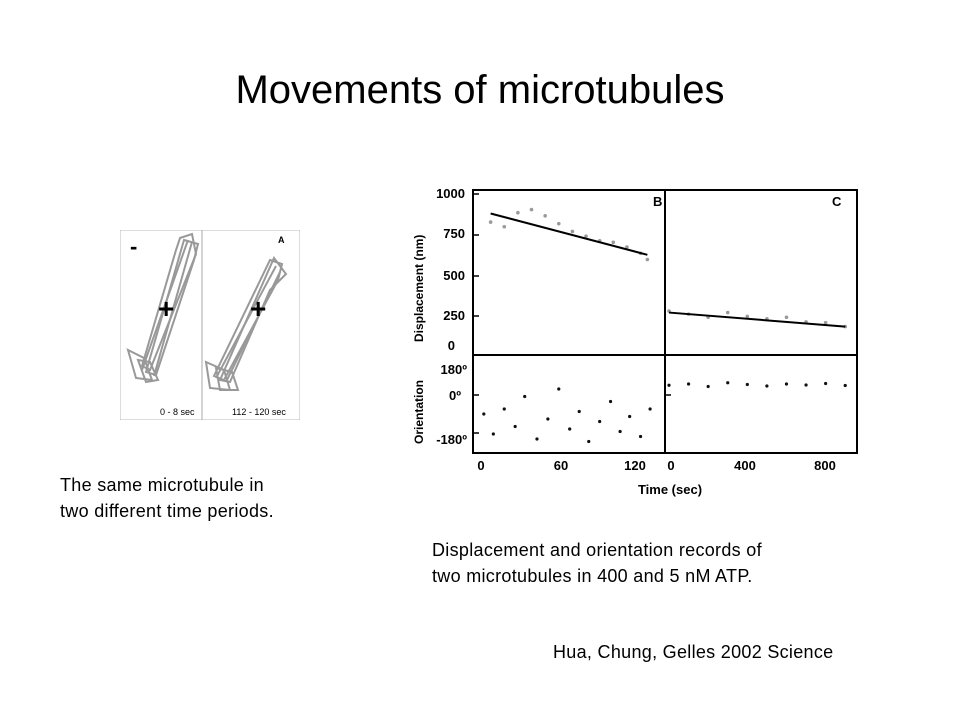 This screenshot has width=960, height=720. What do you see at coordinates (657, 201) in the screenshot?
I see `panel-b-label: B` at bounding box center [657, 201].